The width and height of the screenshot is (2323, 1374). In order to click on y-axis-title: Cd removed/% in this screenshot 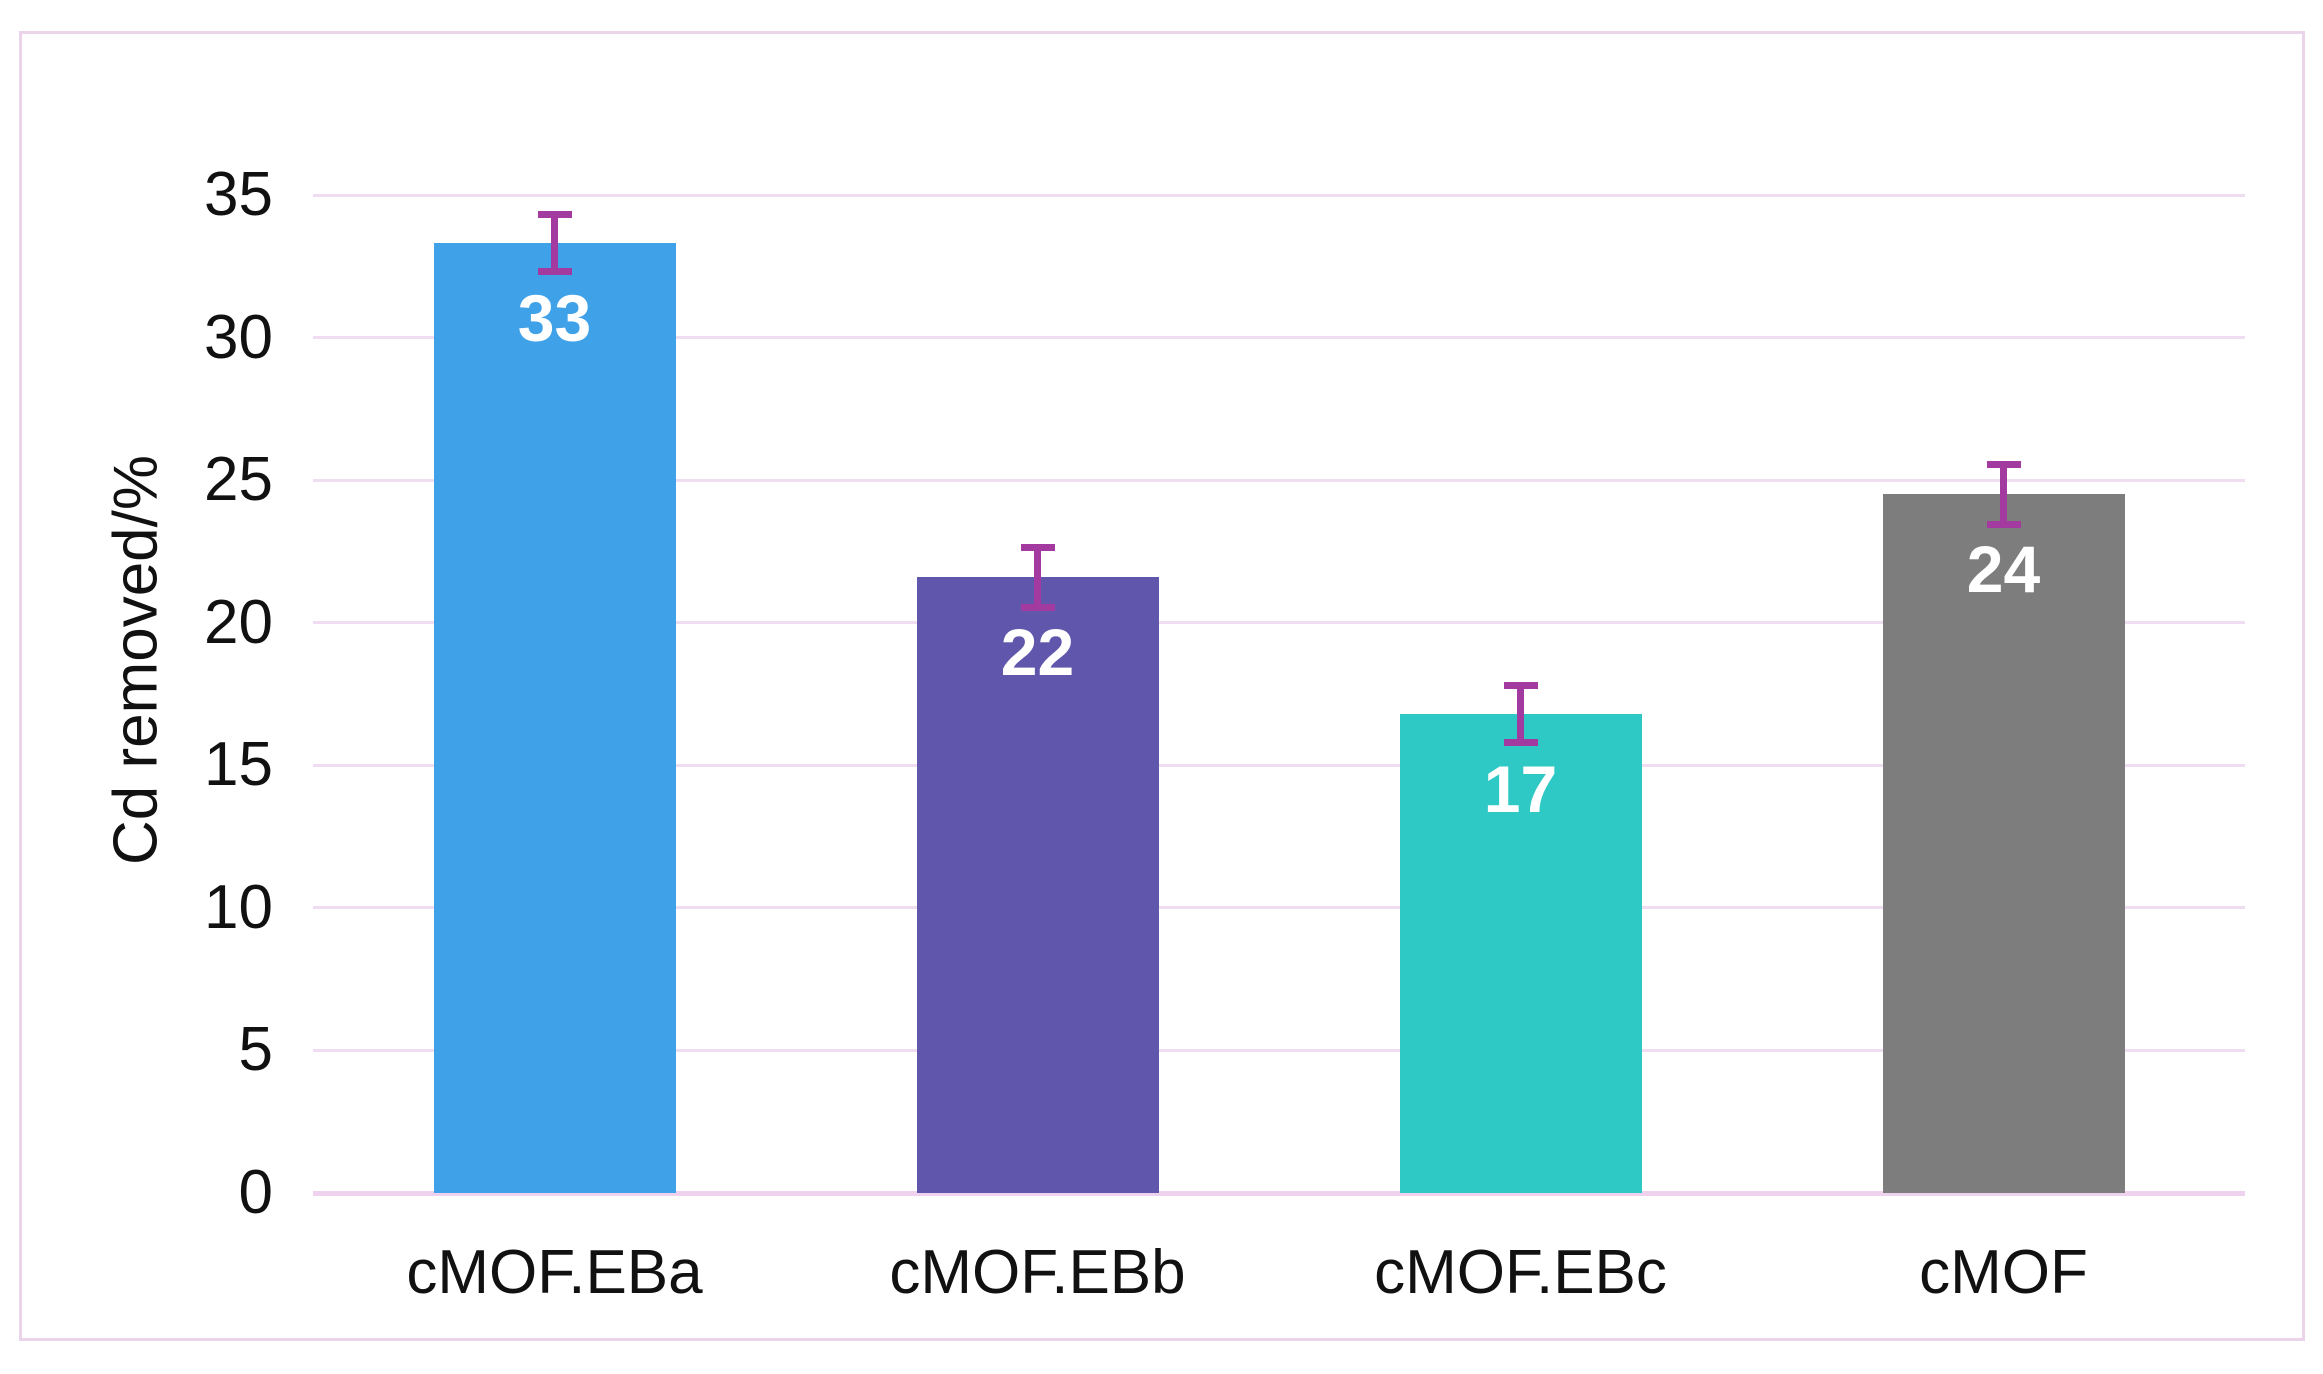, I will do `click(136, 660)`.